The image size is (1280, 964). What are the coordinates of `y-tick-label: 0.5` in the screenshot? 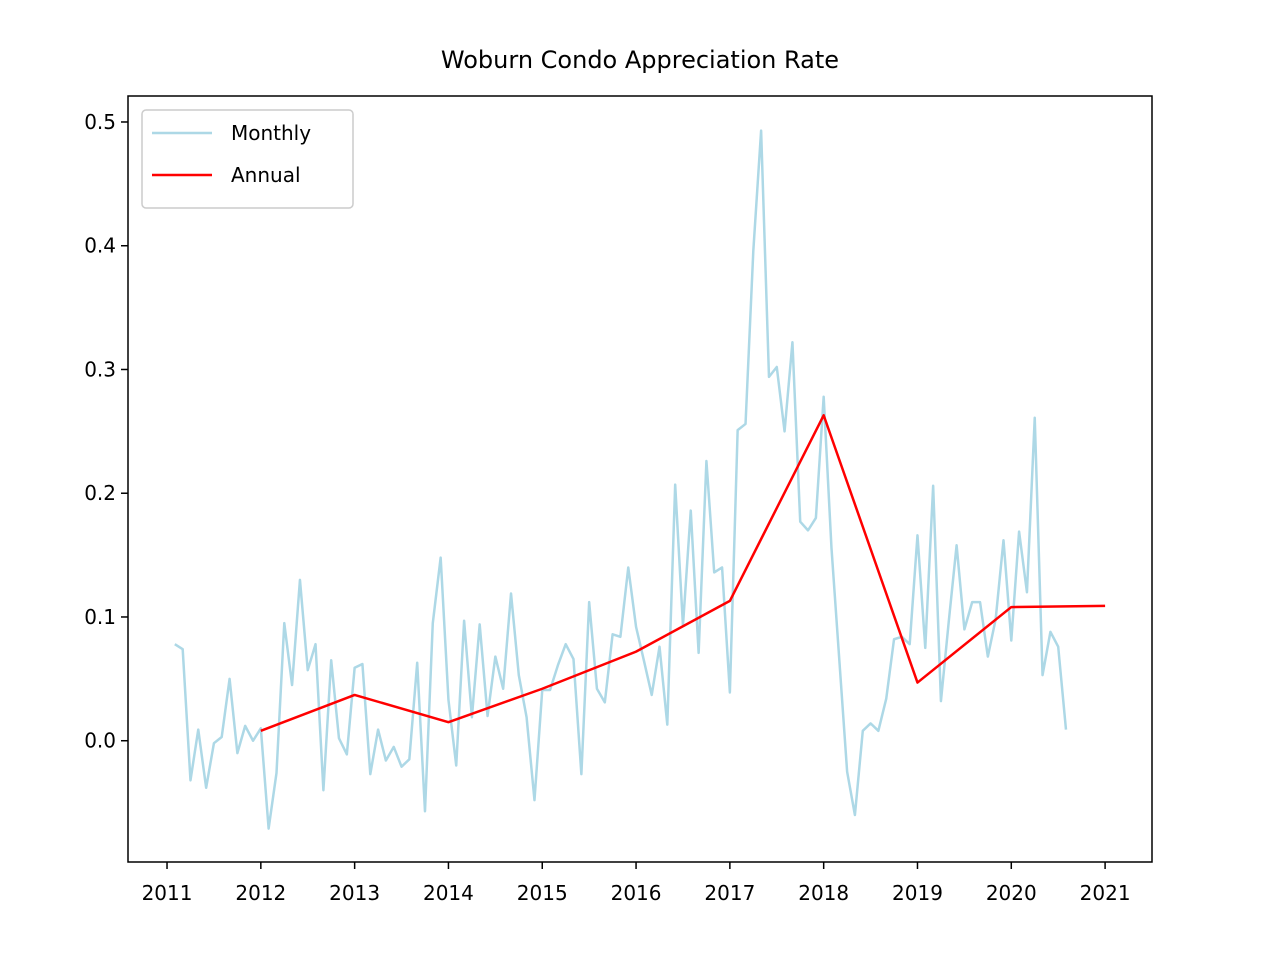 It's located at (100, 122).